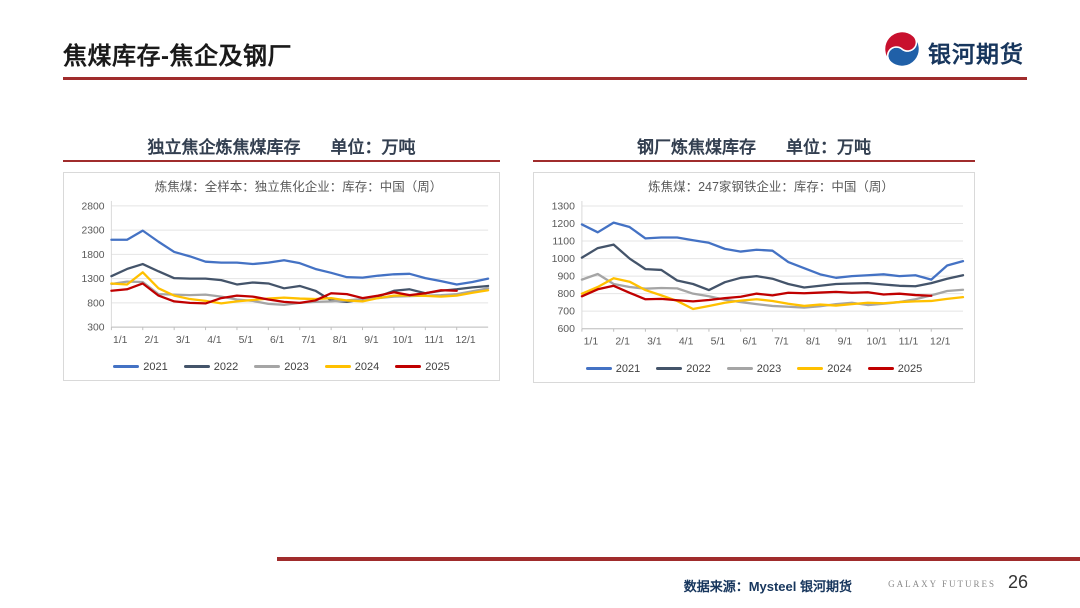  I want to click on y-tick-label: 700, so click(566, 312).